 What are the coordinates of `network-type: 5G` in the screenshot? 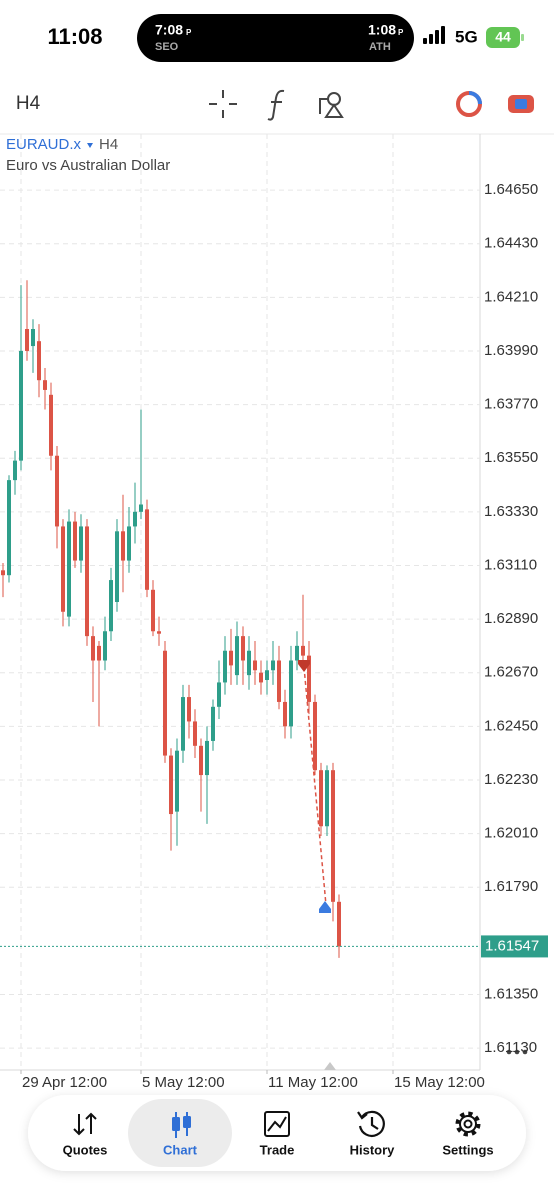 It's located at (466, 36).